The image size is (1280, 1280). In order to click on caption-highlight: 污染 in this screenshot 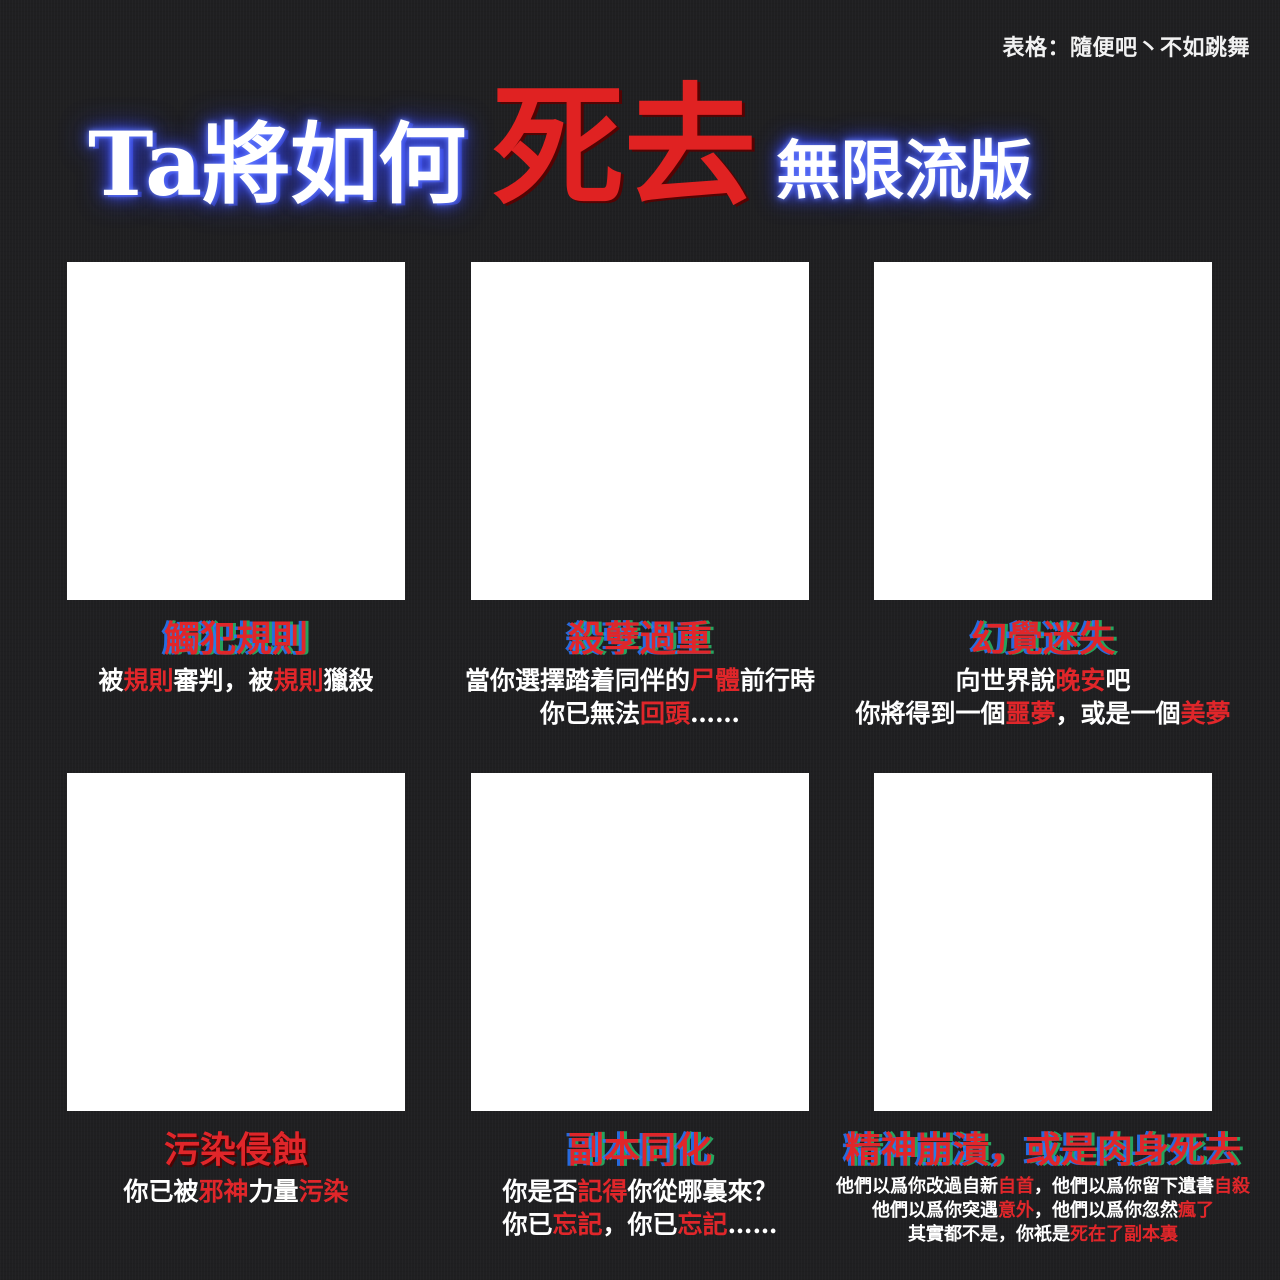, I will do `click(323, 1191)`.